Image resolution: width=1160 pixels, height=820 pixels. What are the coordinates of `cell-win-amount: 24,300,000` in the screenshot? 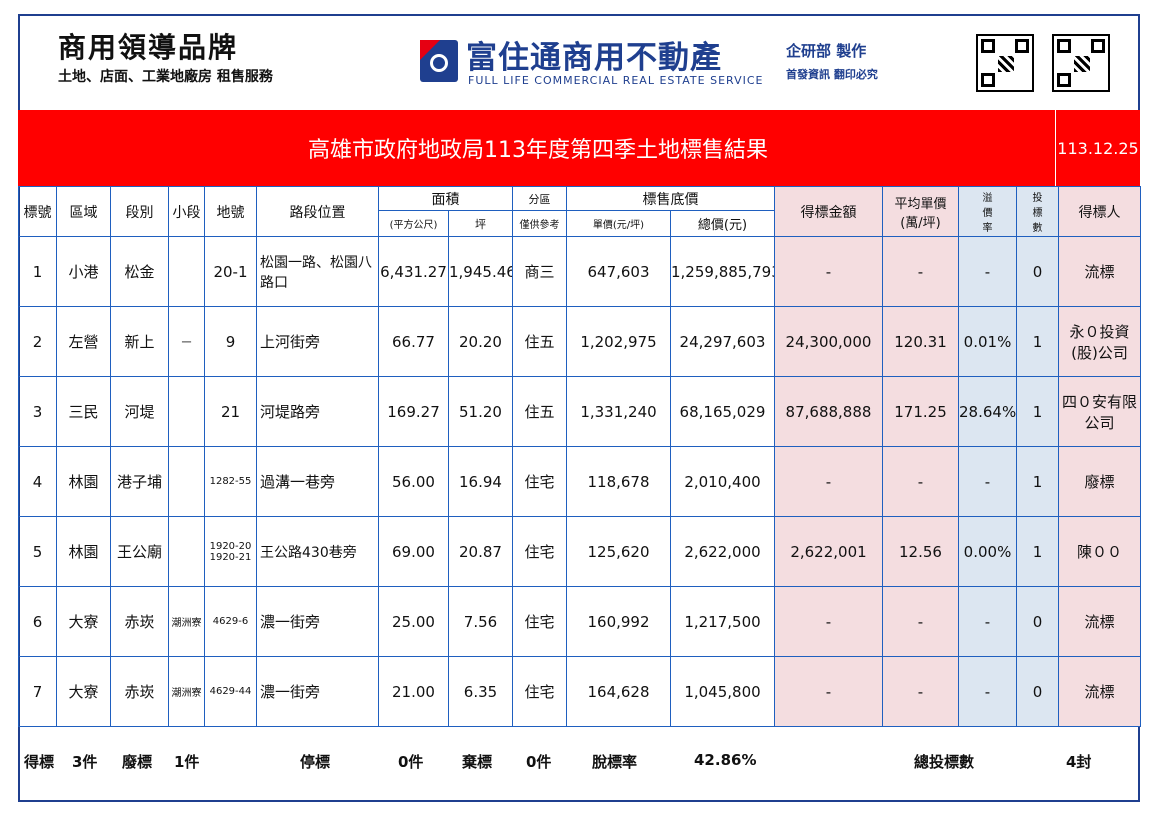 It's located at (828, 341).